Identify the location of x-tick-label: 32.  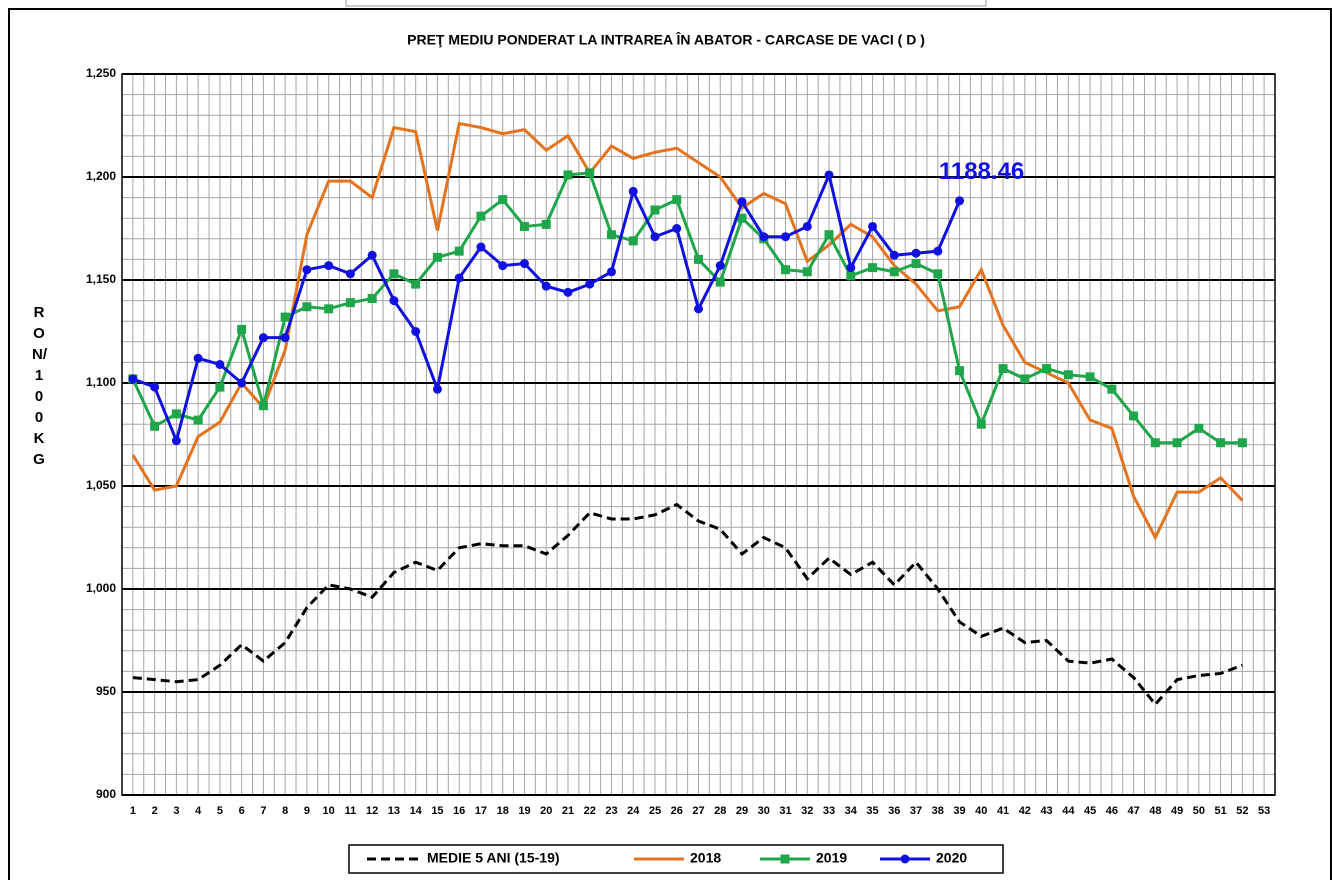
(807, 811).